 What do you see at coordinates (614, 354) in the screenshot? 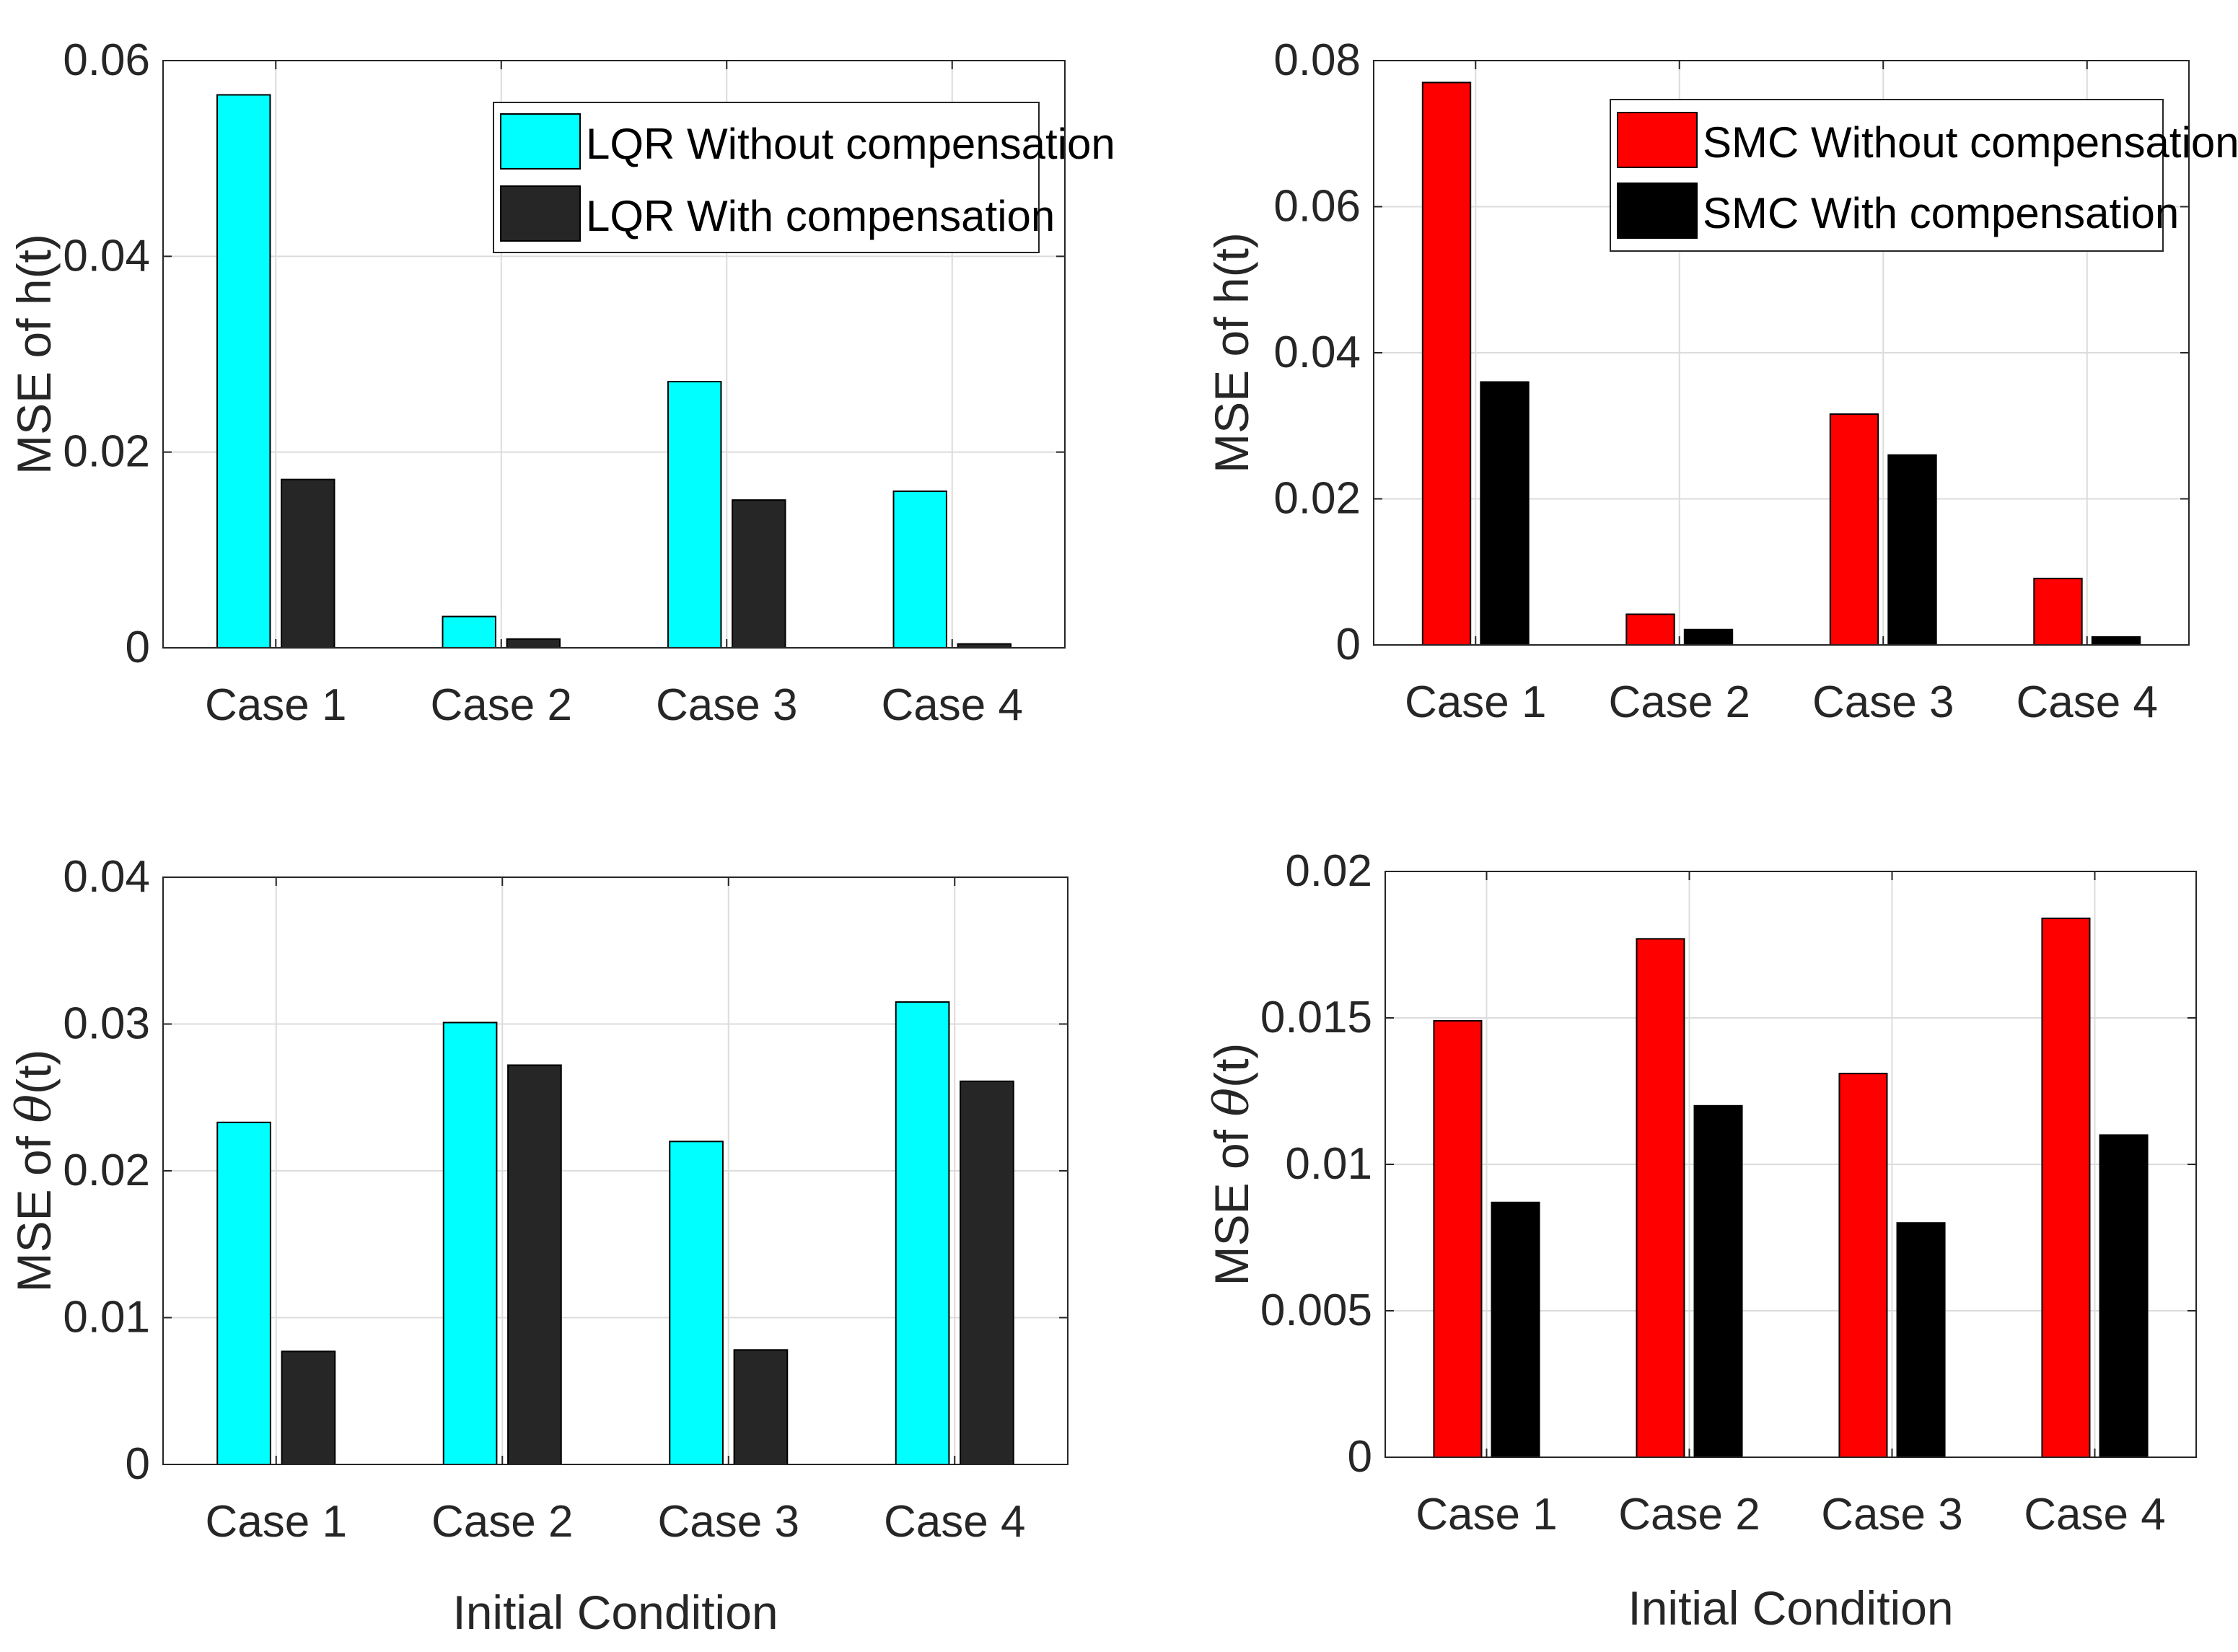
I see `axes-box` at bounding box center [614, 354].